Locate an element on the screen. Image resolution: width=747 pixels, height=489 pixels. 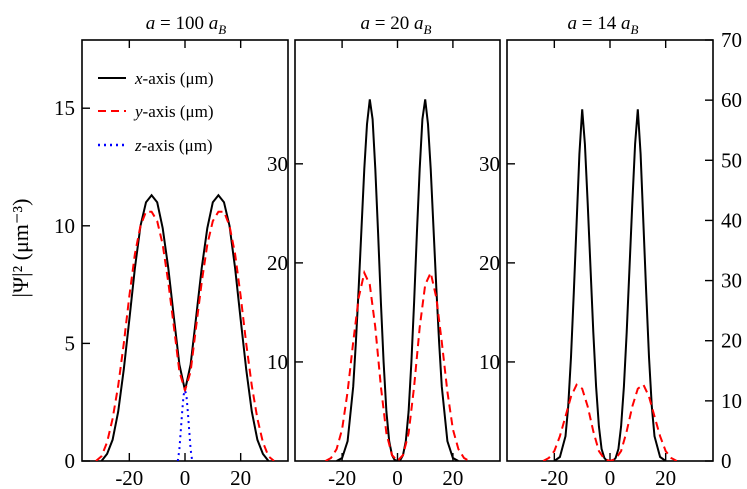
legend: x-axis (μm) y-axis (μm) z-axis (μm) is located at coordinates (156, 112).